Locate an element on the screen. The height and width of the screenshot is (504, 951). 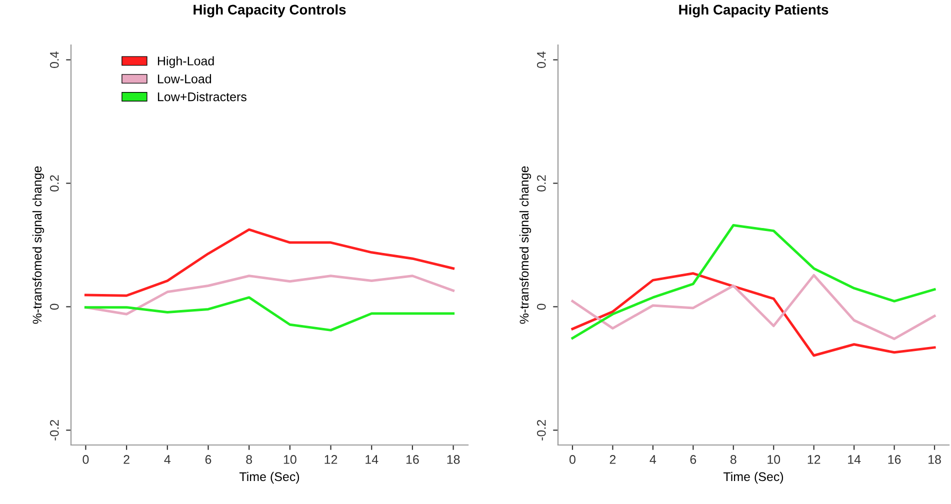
chart-title: High Capacity Controls is located at coordinates (270, 11).